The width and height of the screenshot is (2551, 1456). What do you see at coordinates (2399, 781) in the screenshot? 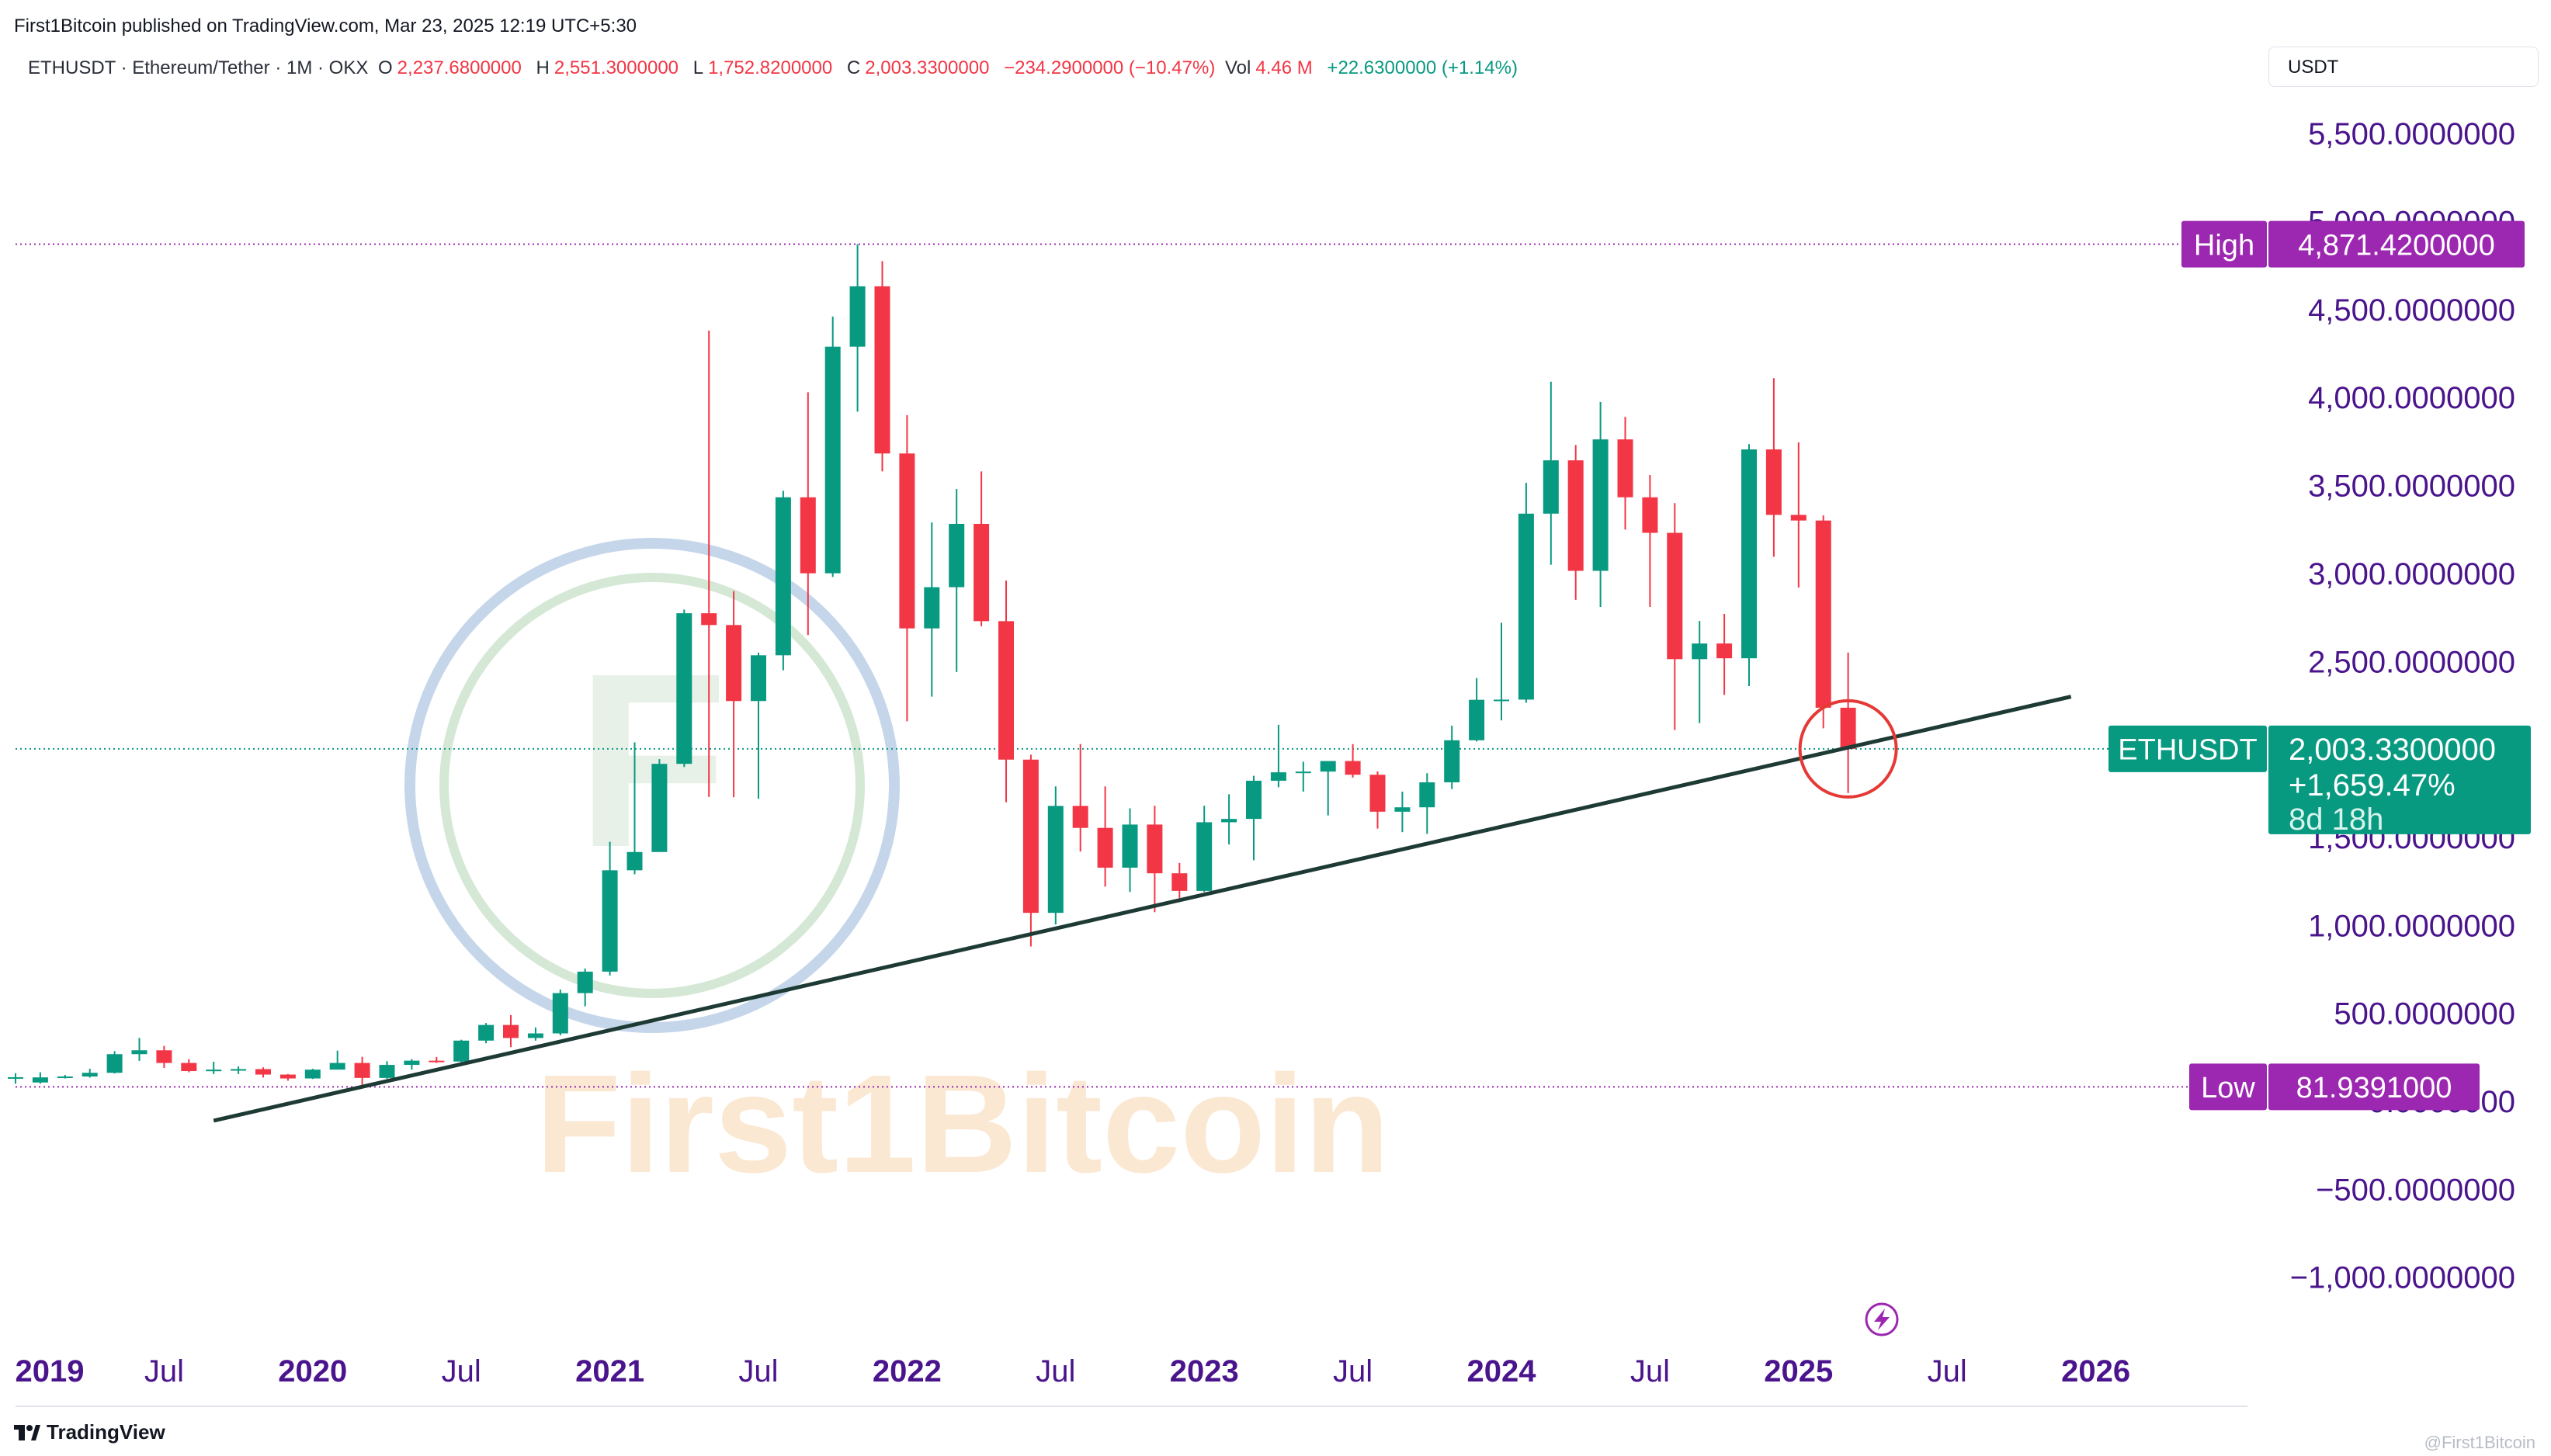
I see `last-price-tag: 2,003.3300000+1,659.47%8d 18h` at bounding box center [2399, 781].